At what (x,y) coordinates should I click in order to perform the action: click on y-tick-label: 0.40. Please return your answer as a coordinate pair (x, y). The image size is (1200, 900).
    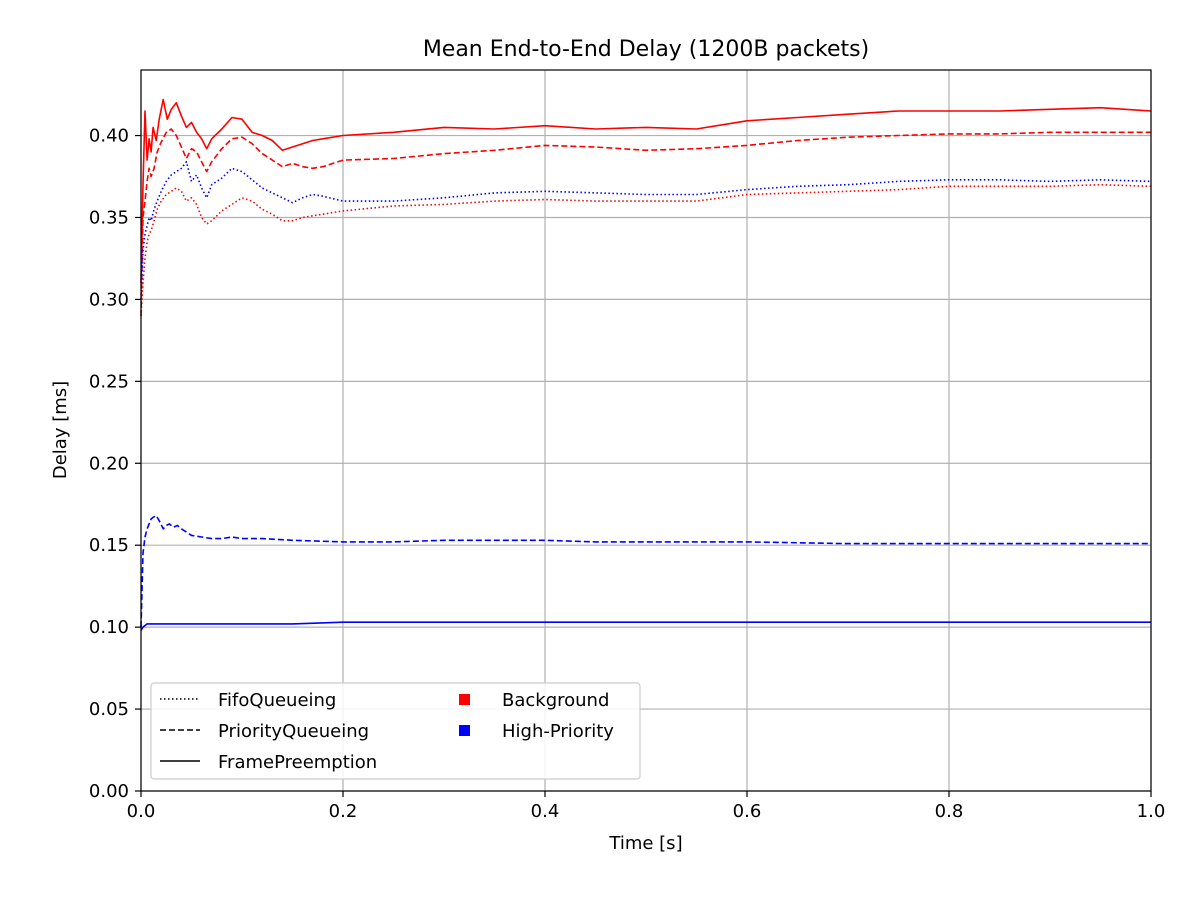
    Looking at the image, I should click on (109, 136).